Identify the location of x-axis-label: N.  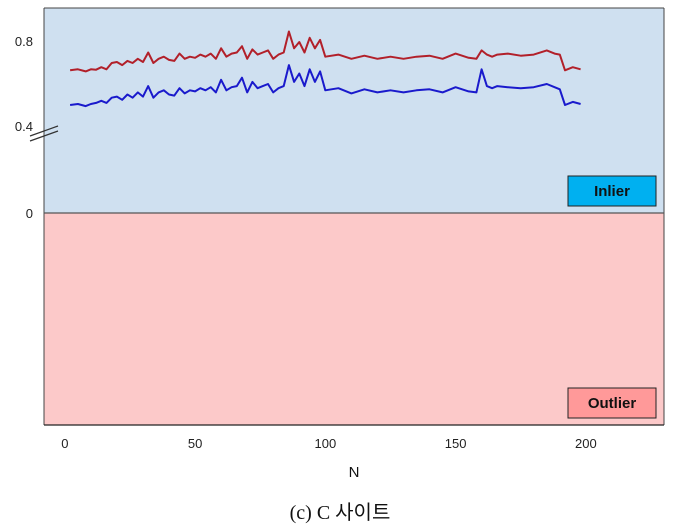
(354, 472).